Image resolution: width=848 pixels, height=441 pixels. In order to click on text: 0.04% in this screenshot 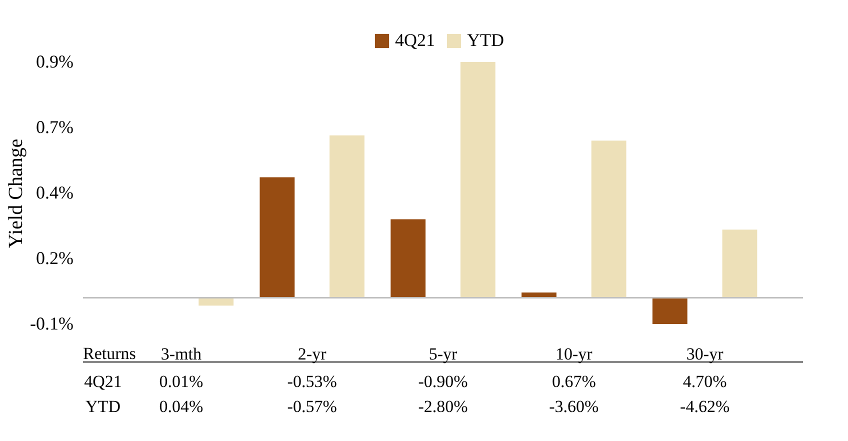, I will do `click(181, 406)`.